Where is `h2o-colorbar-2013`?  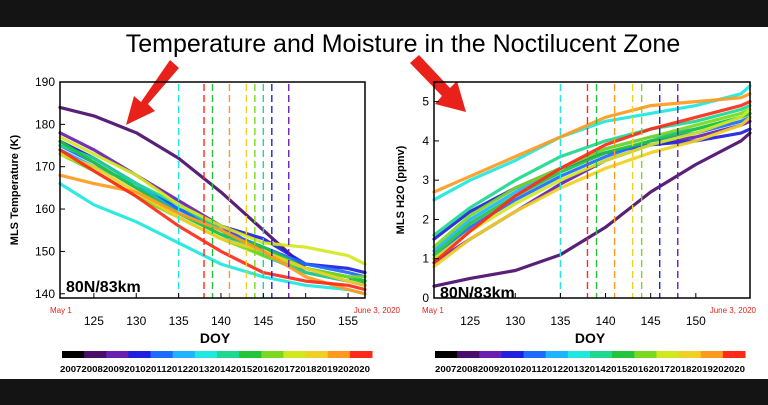
h2o-colorbar-2013 is located at coordinates (579, 354).